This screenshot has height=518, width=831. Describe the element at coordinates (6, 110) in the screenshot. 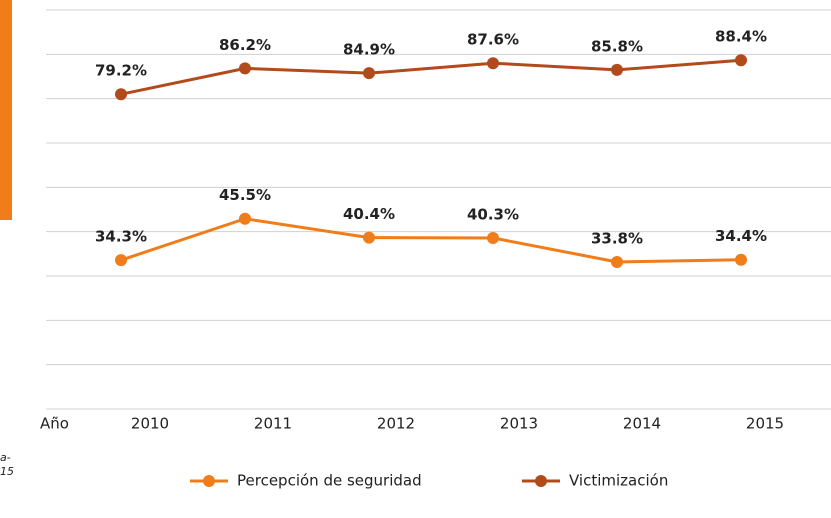

I see `side-bar` at that location.